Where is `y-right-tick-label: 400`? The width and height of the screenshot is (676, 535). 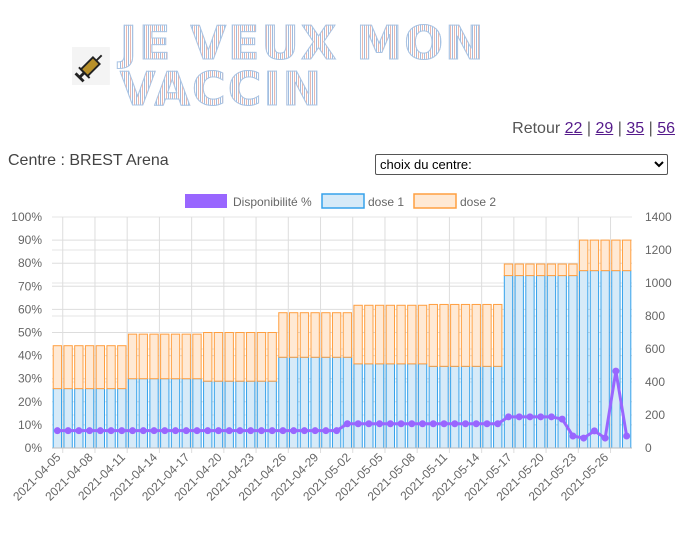
y-right-tick-label: 400 is located at coordinates (655, 382).